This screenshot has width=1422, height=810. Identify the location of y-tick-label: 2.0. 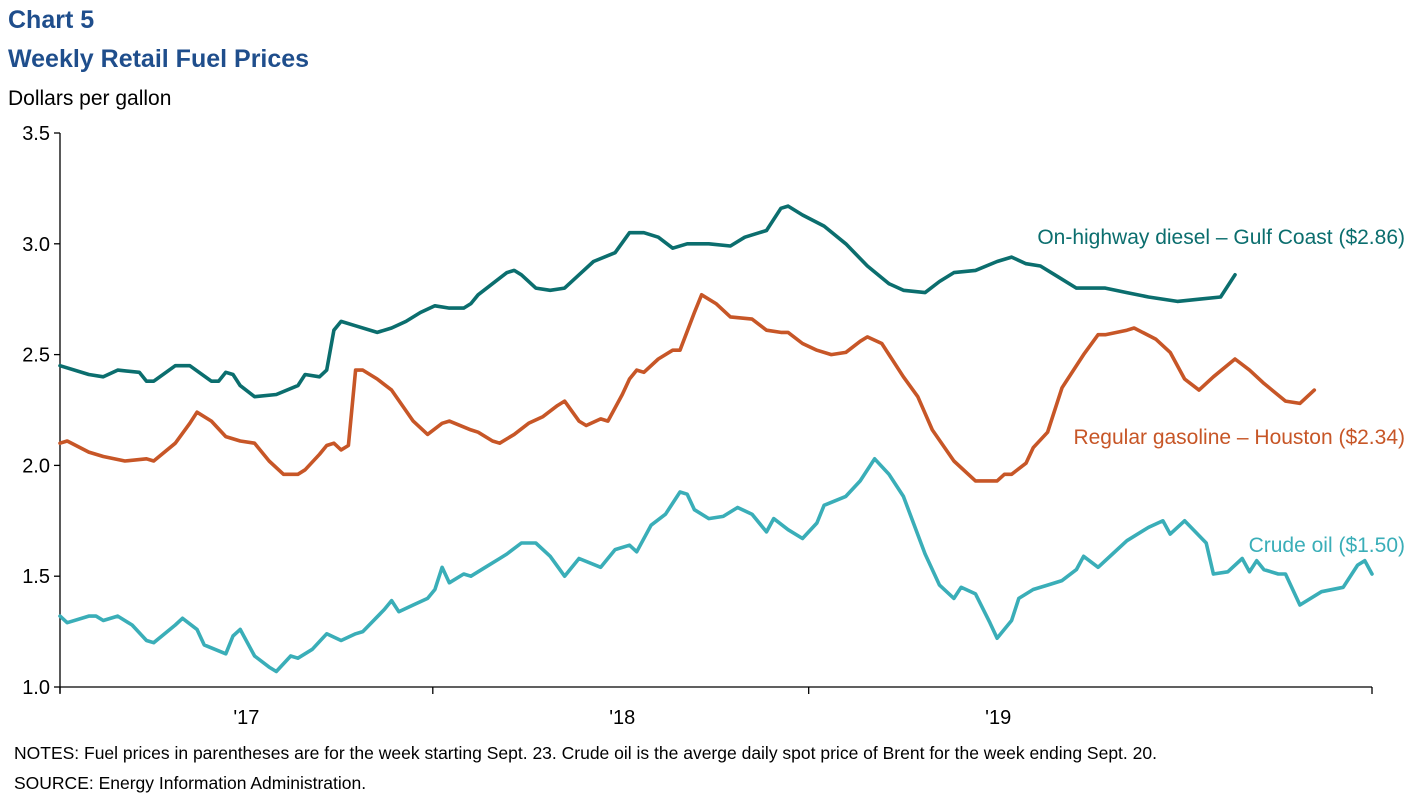
(36, 466).